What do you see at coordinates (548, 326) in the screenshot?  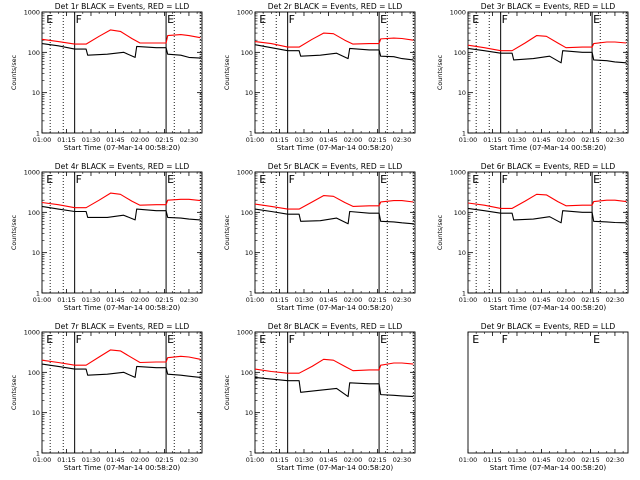 I see `chart-title: Det 9r BLACK = Events, RED = LLD` at bounding box center [548, 326].